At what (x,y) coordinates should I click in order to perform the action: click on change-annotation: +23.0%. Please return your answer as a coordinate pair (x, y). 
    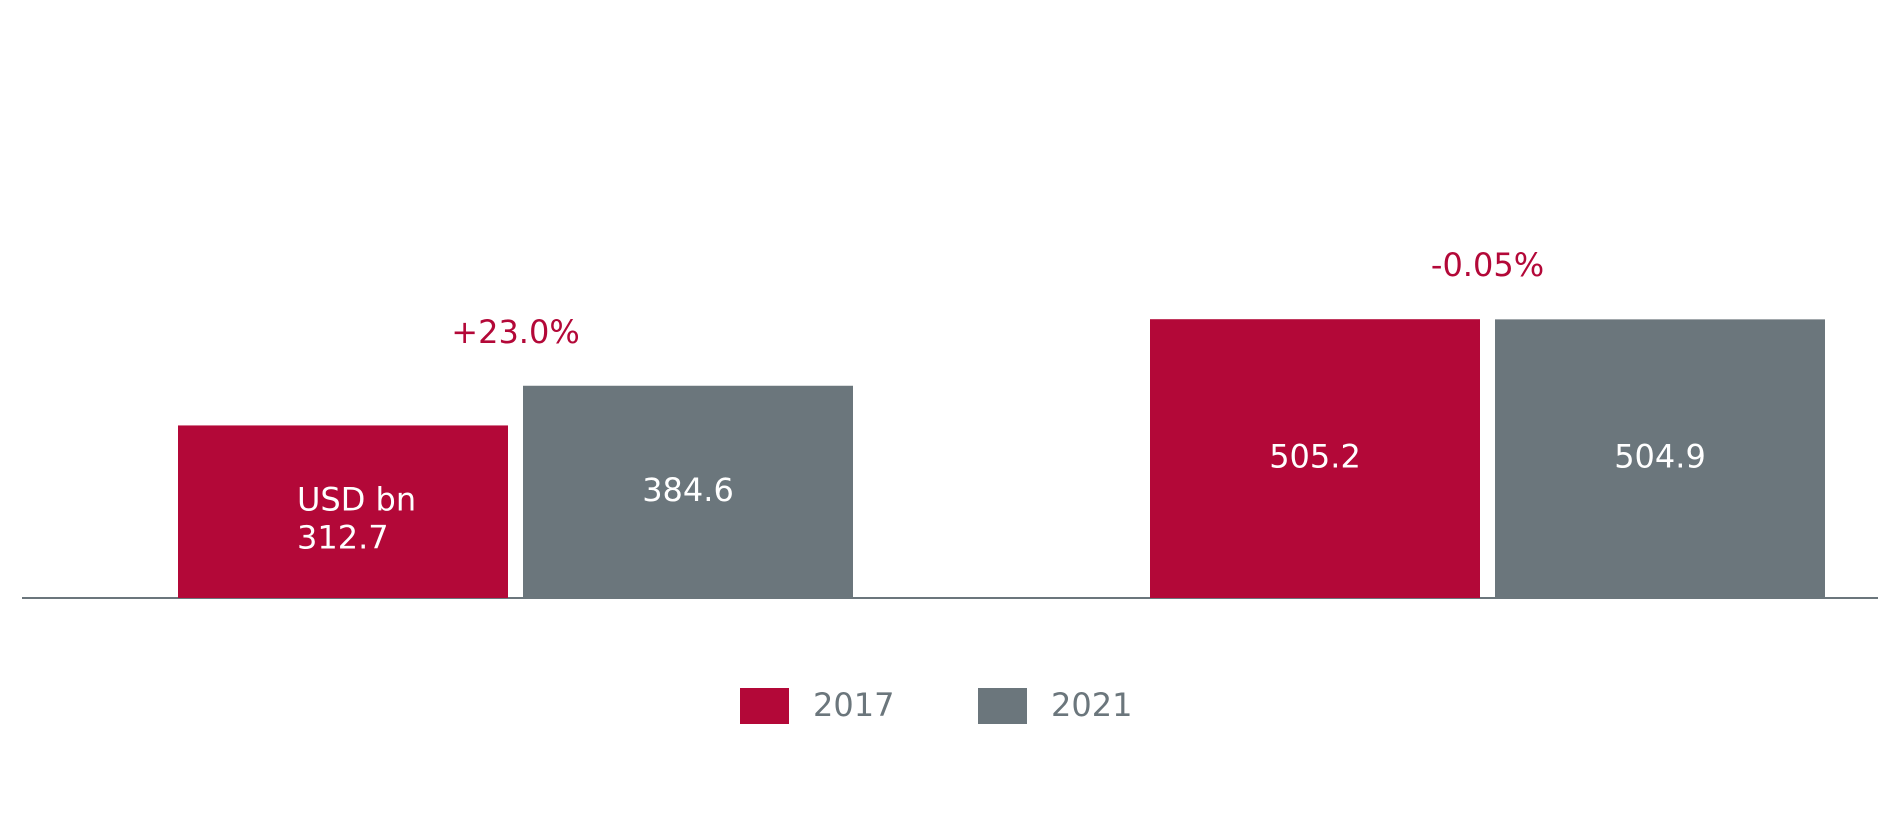
    Looking at the image, I should click on (515, 332).